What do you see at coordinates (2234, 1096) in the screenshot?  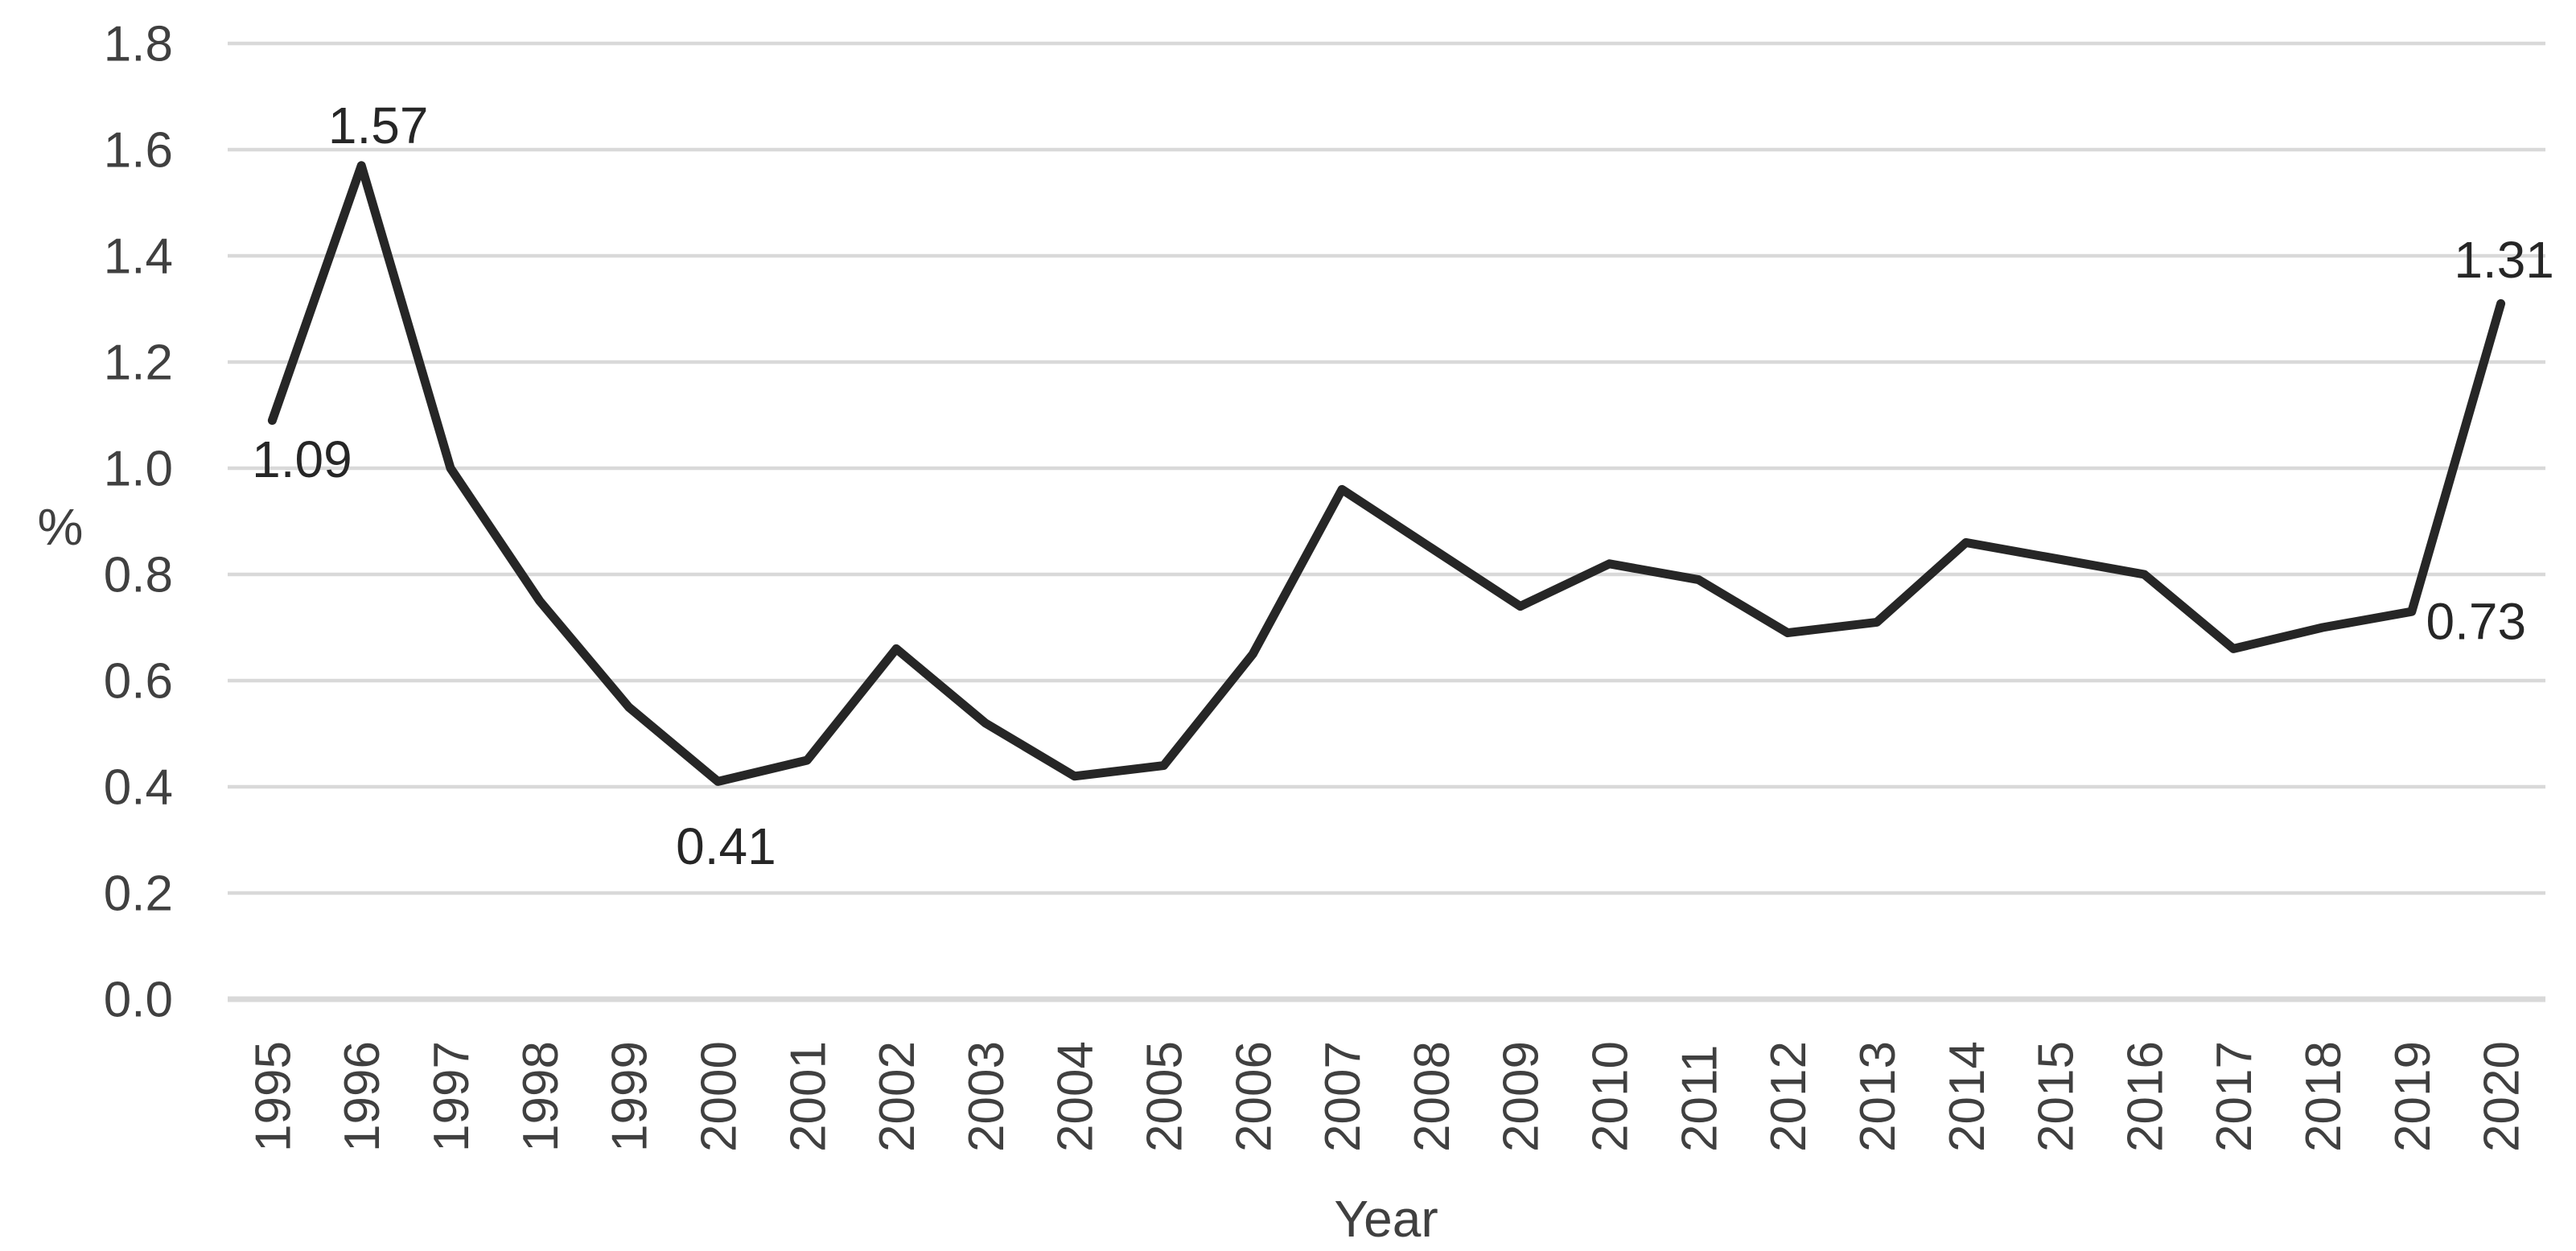 I see `x-tick-label: 2017` at bounding box center [2234, 1096].